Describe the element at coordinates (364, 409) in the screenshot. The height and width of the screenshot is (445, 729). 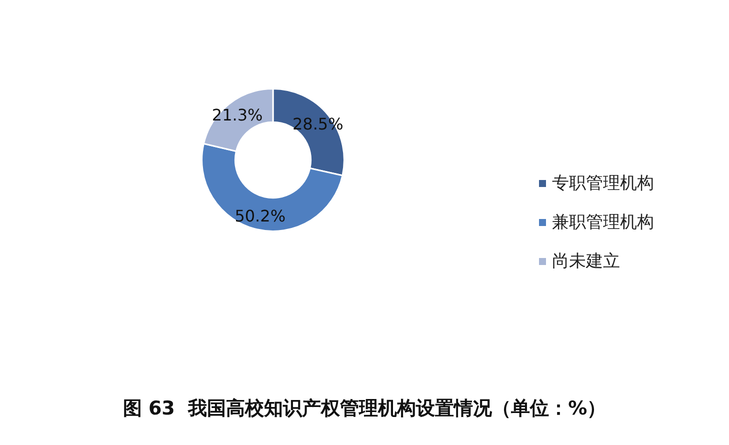
I see `text: 图 63 我国高校知识产权管理机构设置情况（单位：%）` at that location.